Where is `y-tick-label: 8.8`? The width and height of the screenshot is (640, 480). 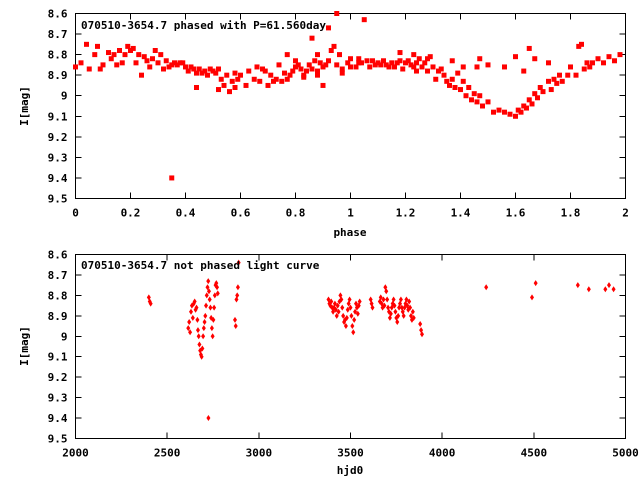
y-tick-label: 8.8 is located at coordinates (58, 55).